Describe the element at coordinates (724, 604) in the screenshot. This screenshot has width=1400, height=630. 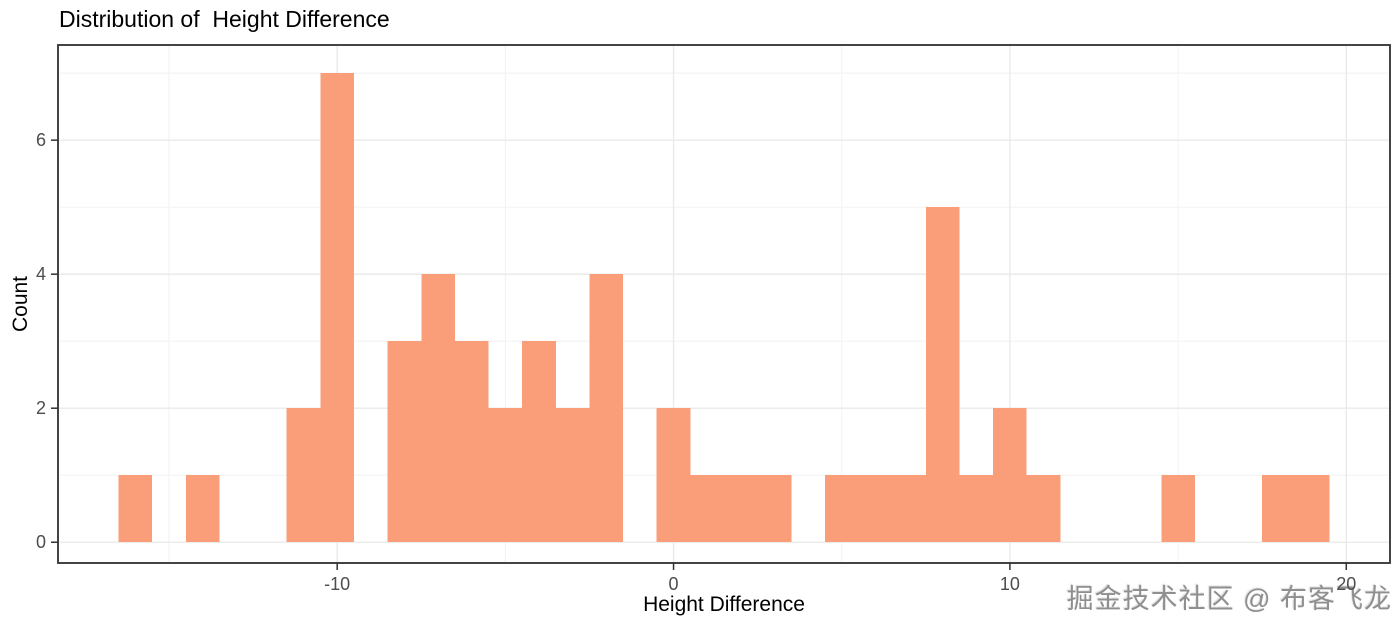
I see `x-axis-label: Height Difference` at that location.